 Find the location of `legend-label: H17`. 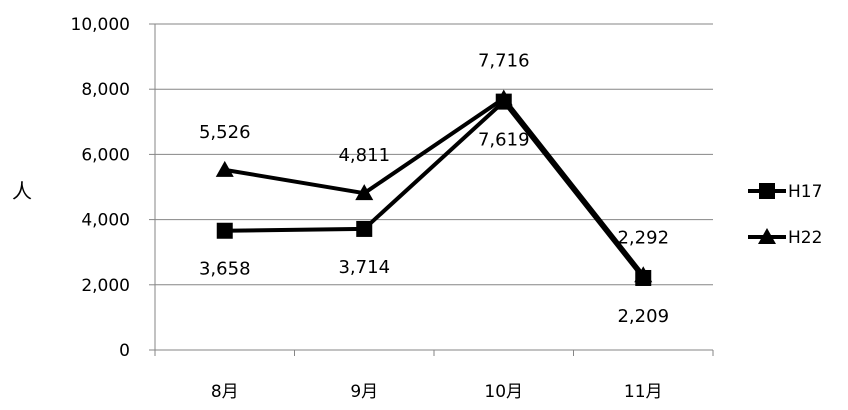

legend-label: H17 is located at coordinates (805, 192).